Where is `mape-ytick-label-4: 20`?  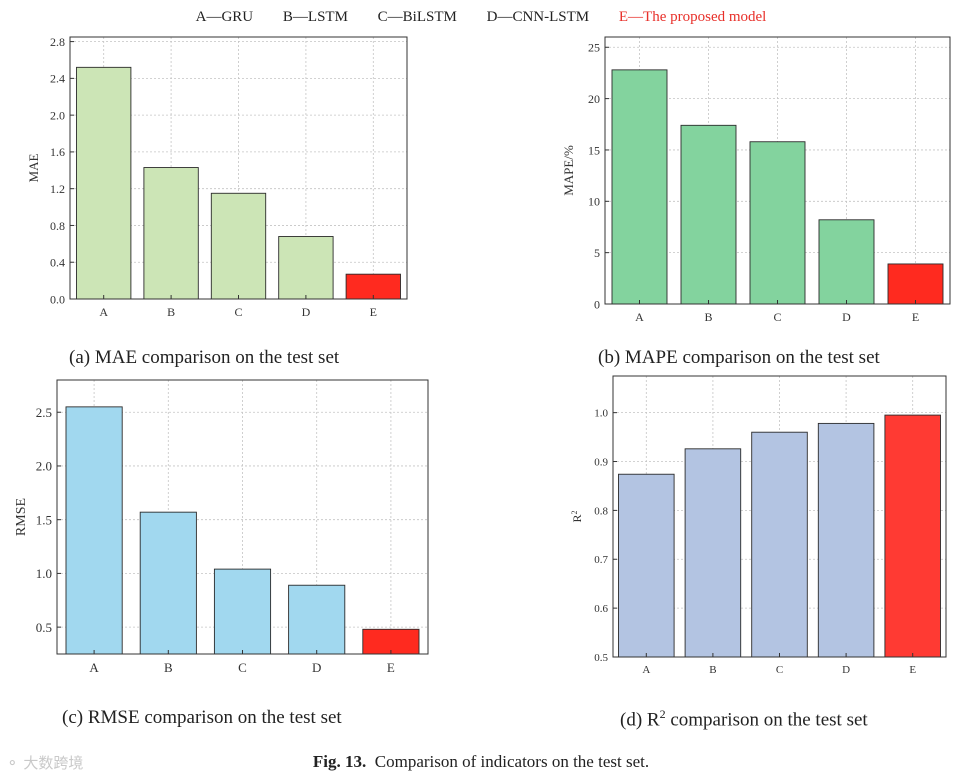
mape-ytick-label-4: 20 is located at coordinates (594, 99).